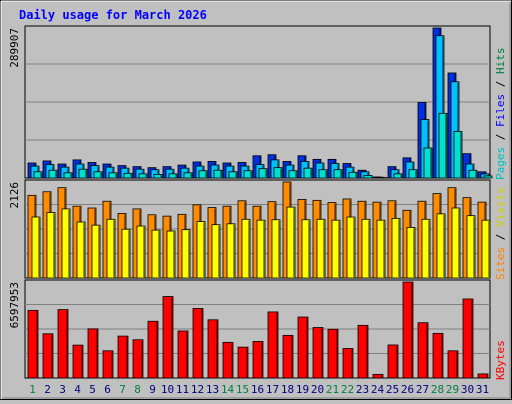  Describe the element at coordinates (347, 389) in the screenshot. I see `day-label-22: 22` at that location.